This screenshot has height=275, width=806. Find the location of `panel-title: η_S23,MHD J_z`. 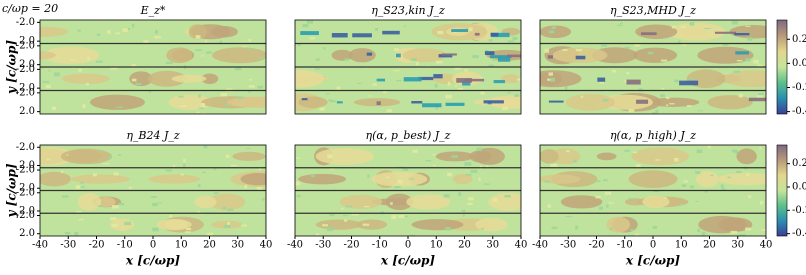

panel-title: η_S23,MHD J_z is located at coordinates (653, 10).